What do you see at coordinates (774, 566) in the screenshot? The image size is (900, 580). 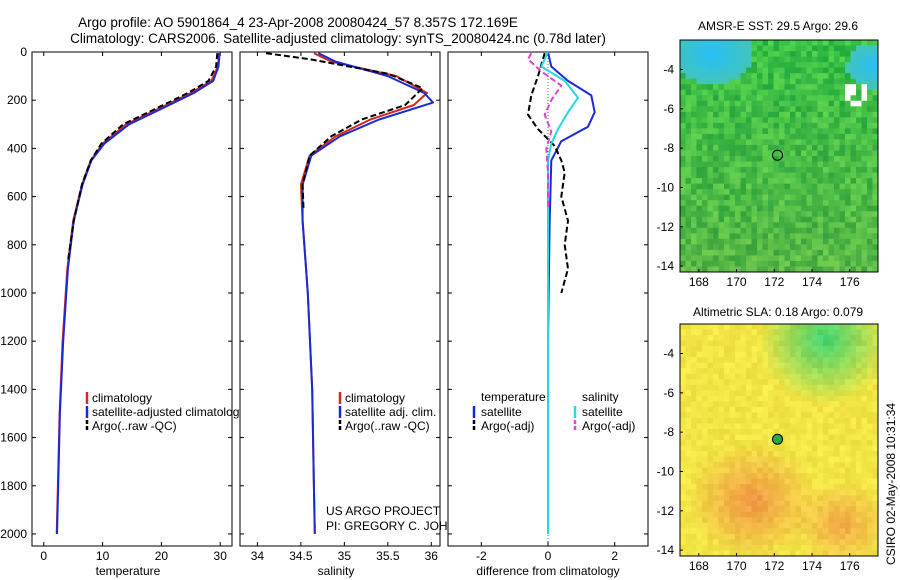 I see `lon-tick-label: 172` at bounding box center [774, 566].